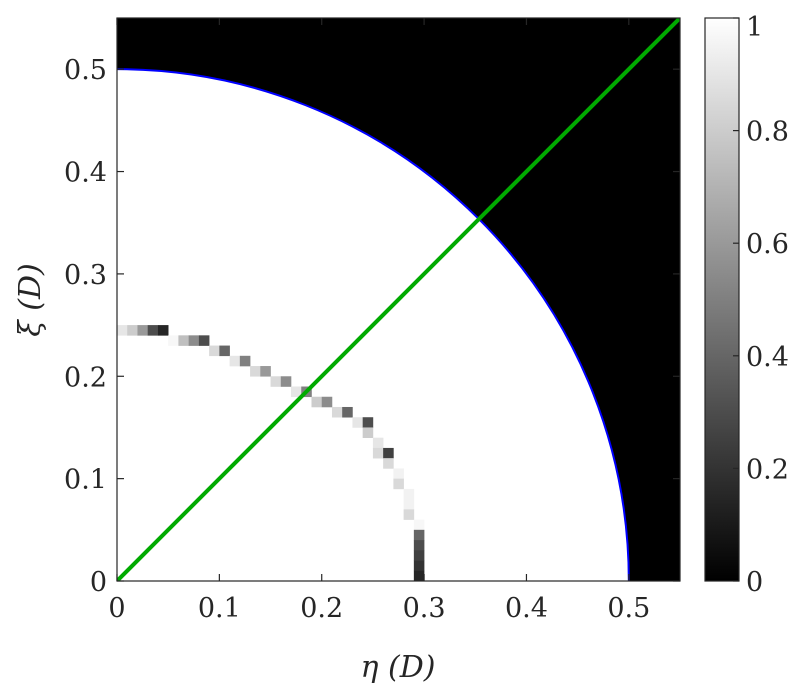  Describe the element at coordinates (271, 453) in the screenshot. I see `boundary-cells` at that location.